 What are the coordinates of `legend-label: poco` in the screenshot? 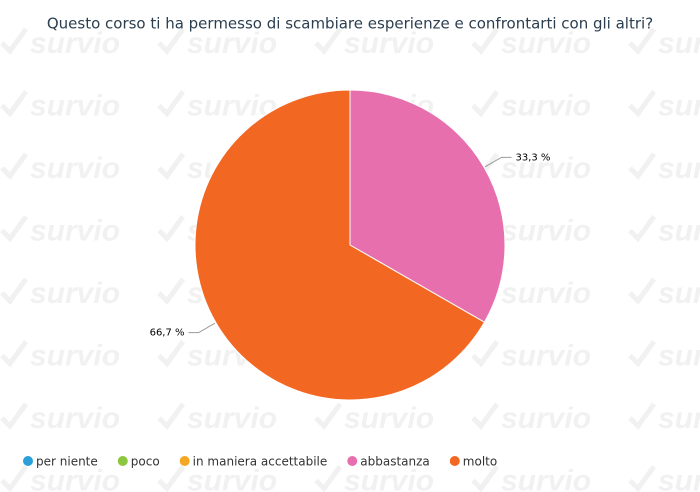 It's located at (145, 462).